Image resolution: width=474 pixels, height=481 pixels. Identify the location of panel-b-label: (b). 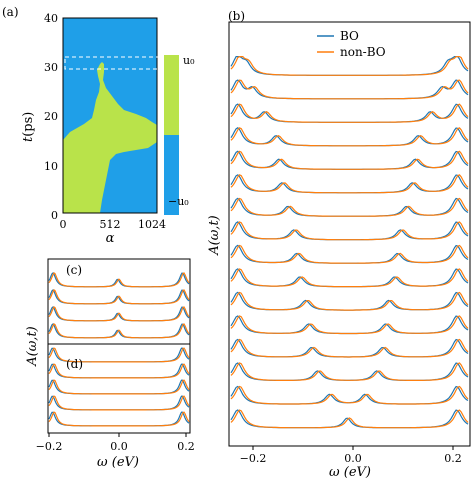
(236, 16).